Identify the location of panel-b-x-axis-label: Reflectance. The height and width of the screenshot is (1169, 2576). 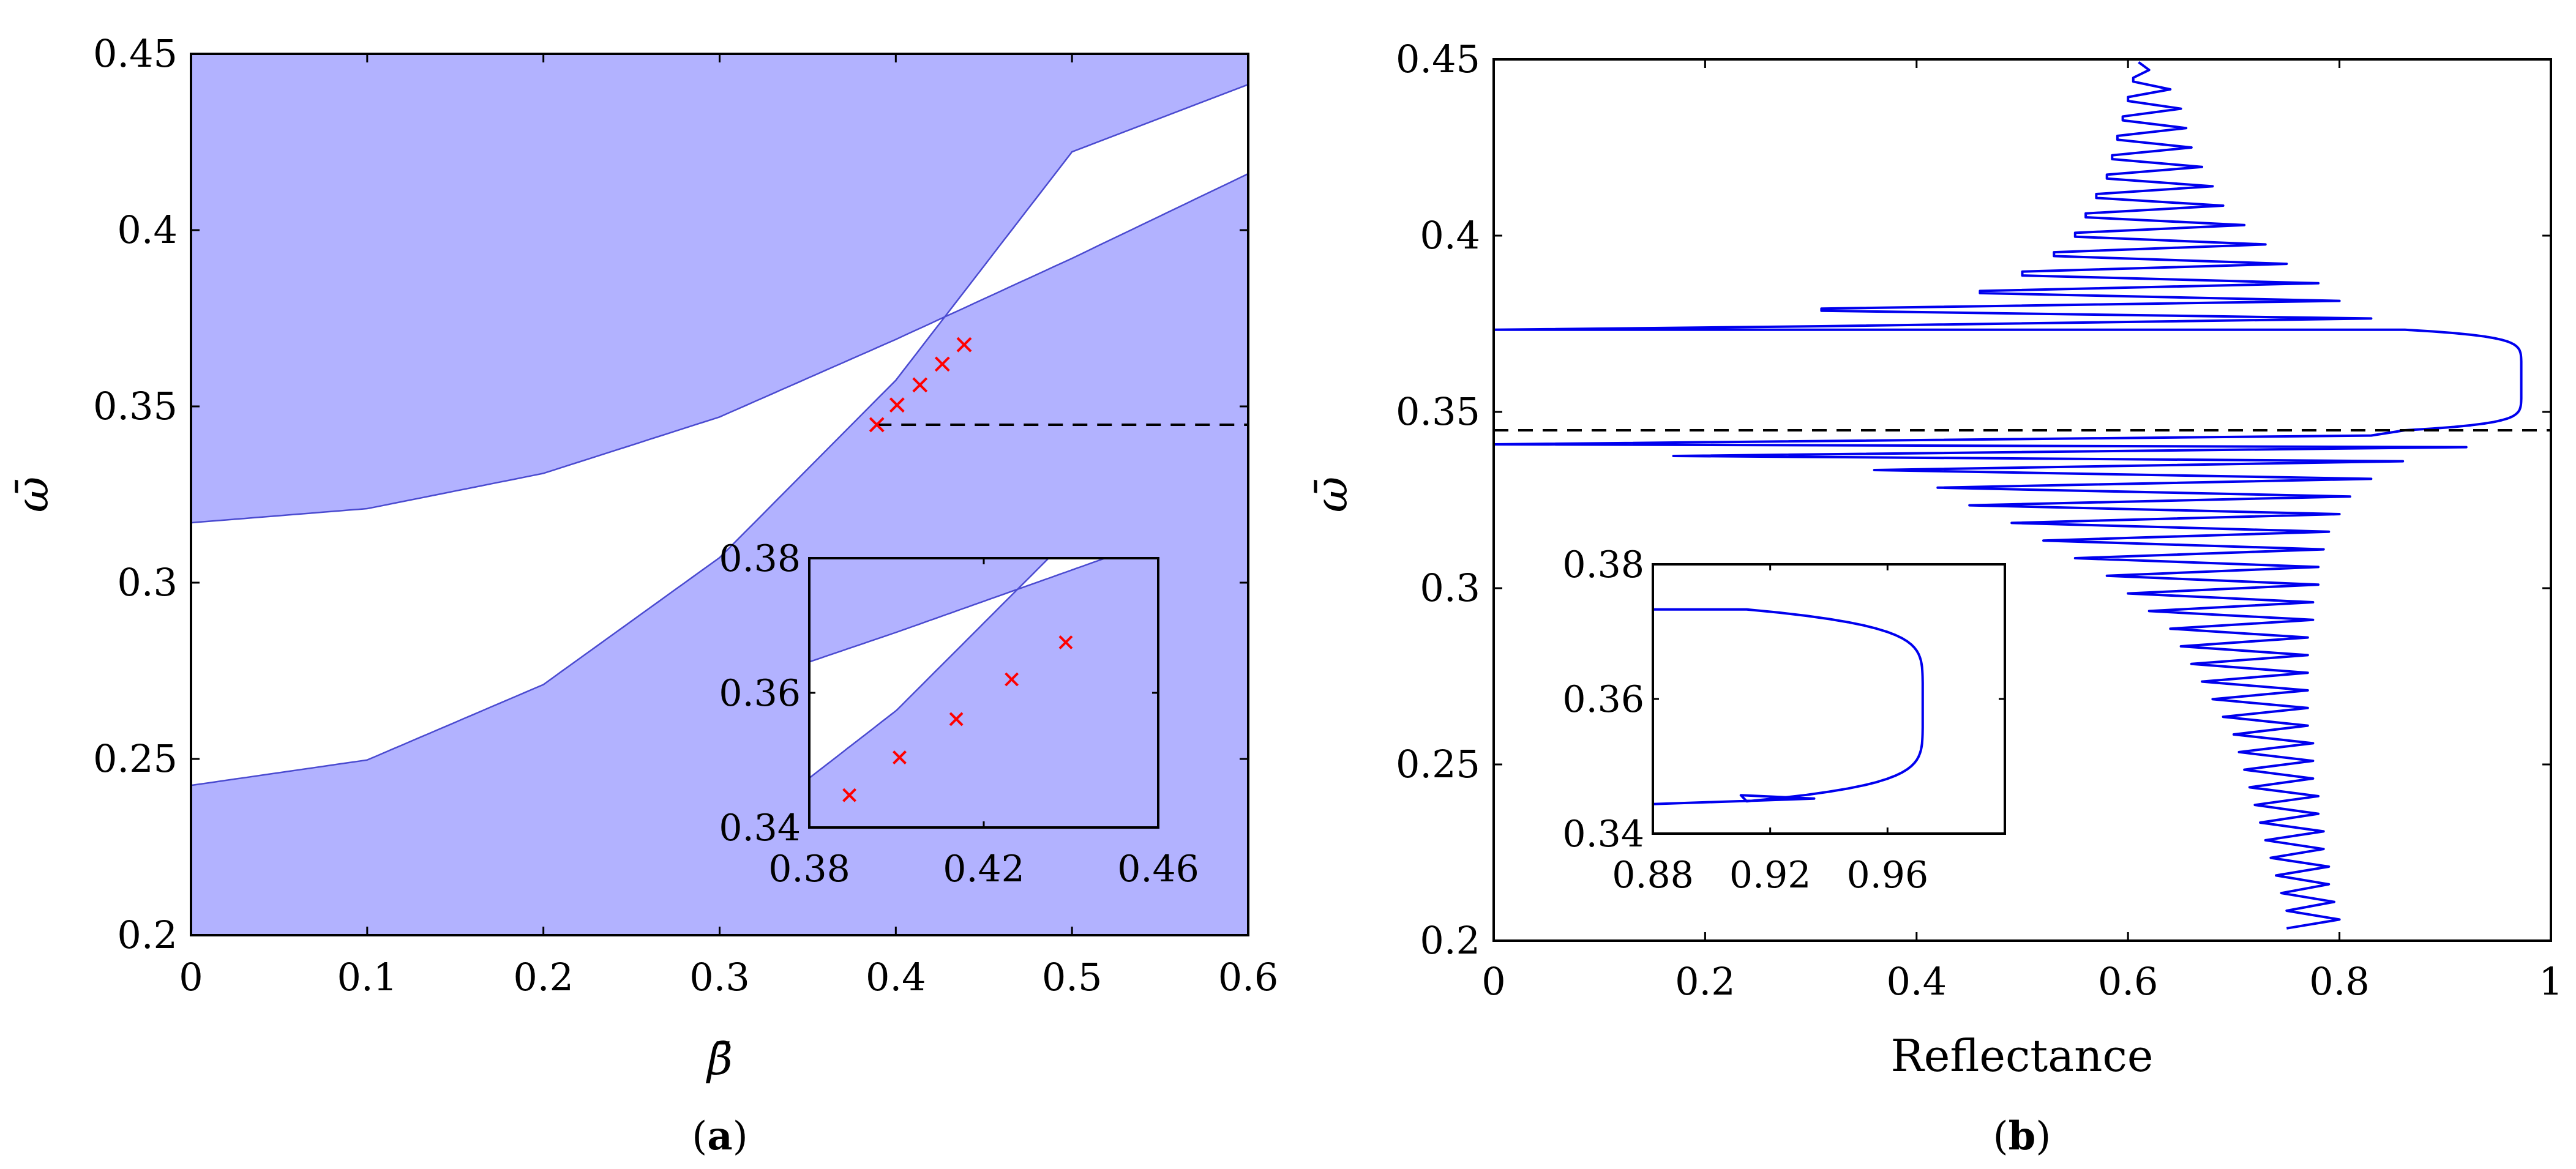
(2022, 1055).